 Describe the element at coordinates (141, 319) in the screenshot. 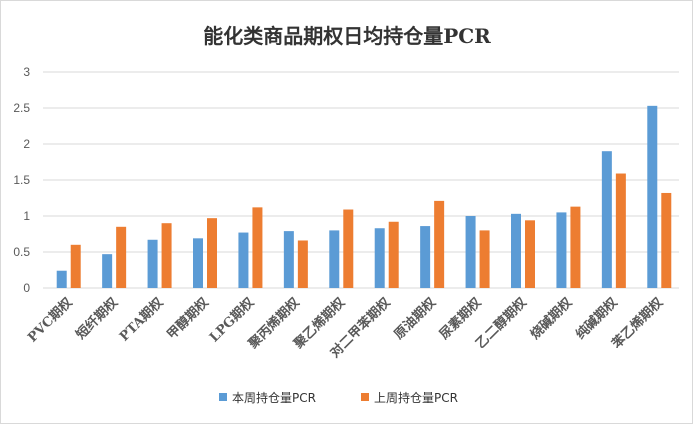

I see `x-tick-label: PTA期权` at that location.